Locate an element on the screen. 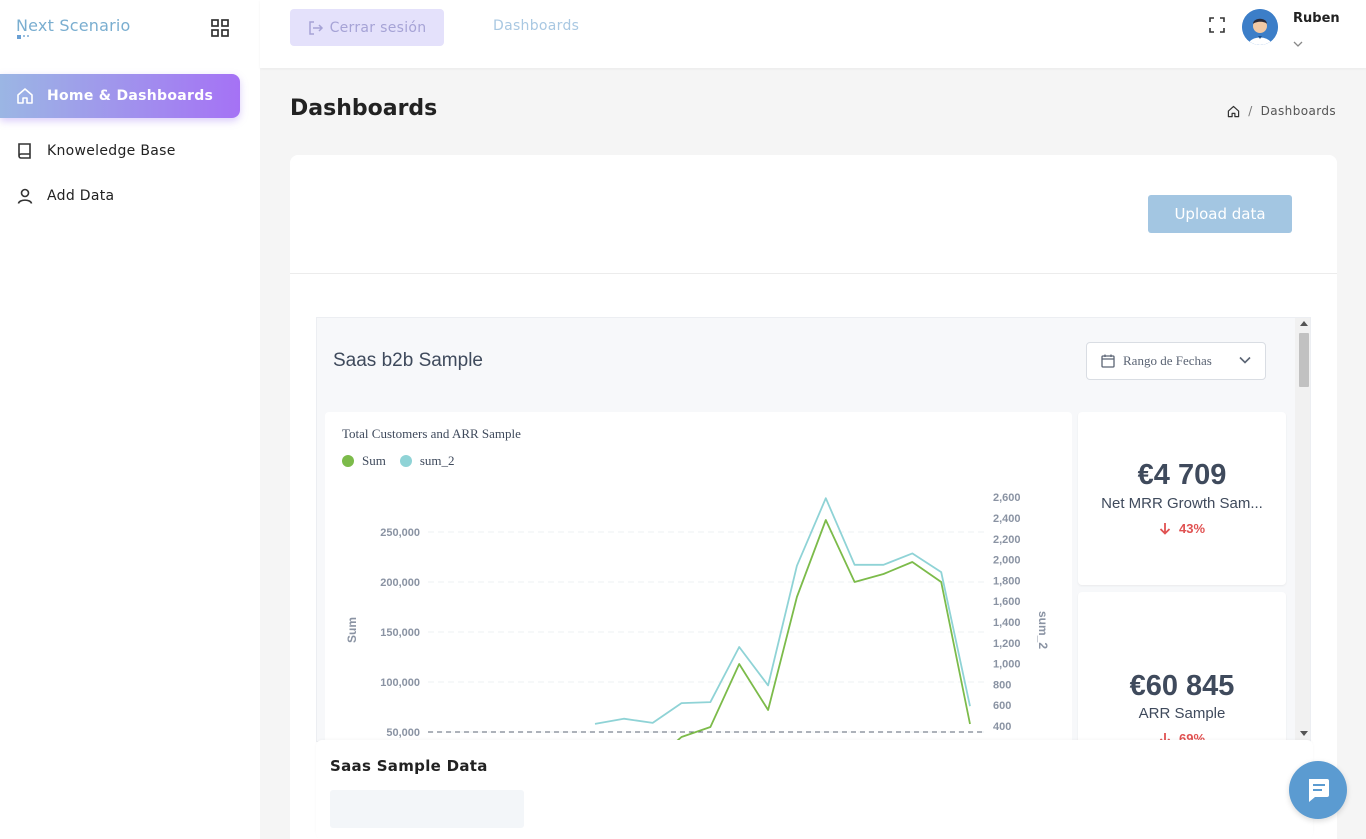  dashboards-link: Dashboards is located at coordinates (536, 26).